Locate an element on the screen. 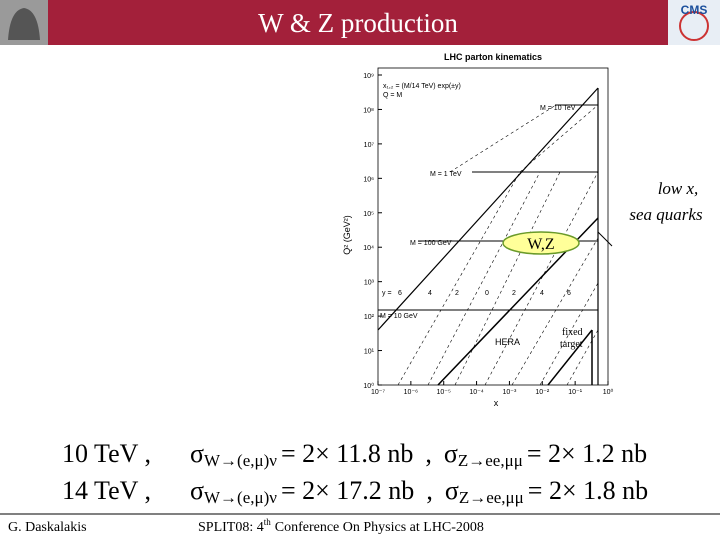  logo-ring is located at coordinates (694, 26).